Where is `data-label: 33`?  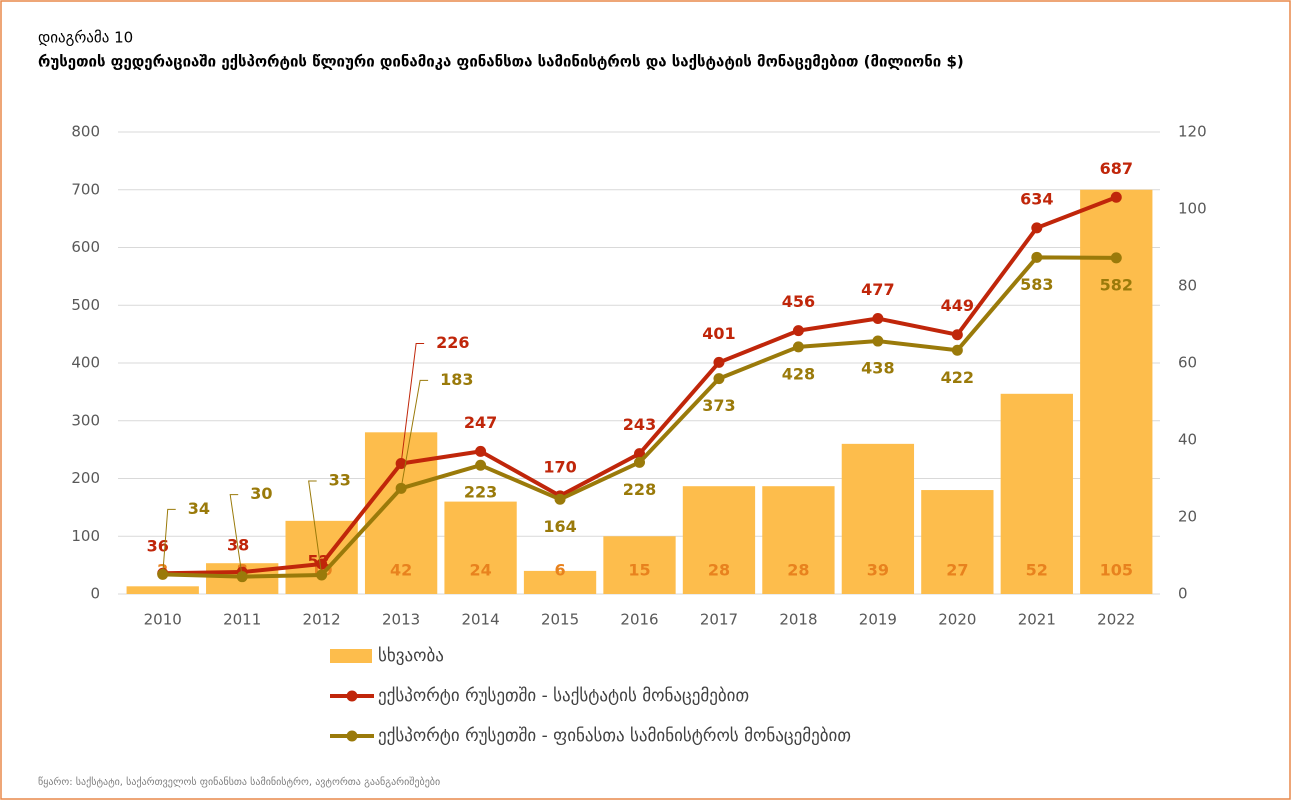
data-label: 33 is located at coordinates (340, 479).